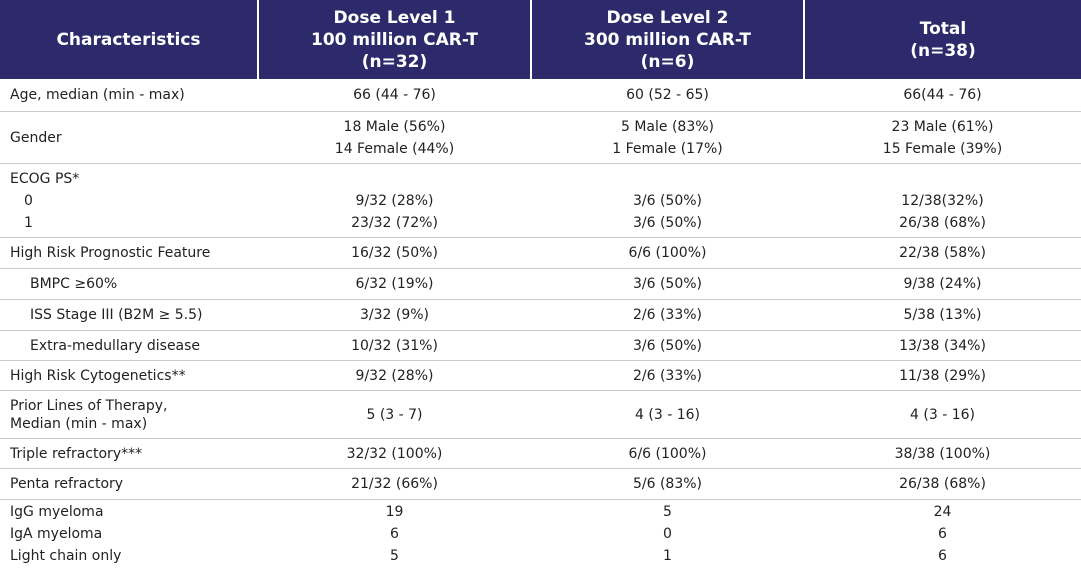 The width and height of the screenshot is (1081, 573). I want to click on row-label: BMPC ≥60%, so click(129, 284).